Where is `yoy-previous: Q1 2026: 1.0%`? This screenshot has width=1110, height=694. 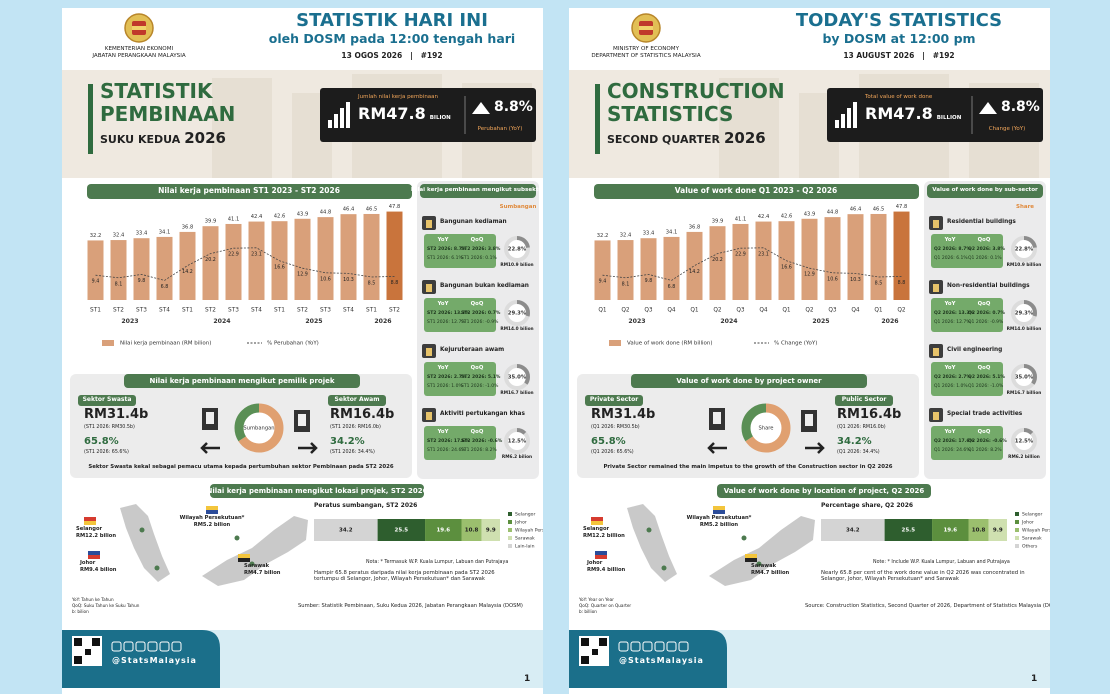
yoy-previous: Q1 2026: 1.0% is located at coordinates (951, 386).